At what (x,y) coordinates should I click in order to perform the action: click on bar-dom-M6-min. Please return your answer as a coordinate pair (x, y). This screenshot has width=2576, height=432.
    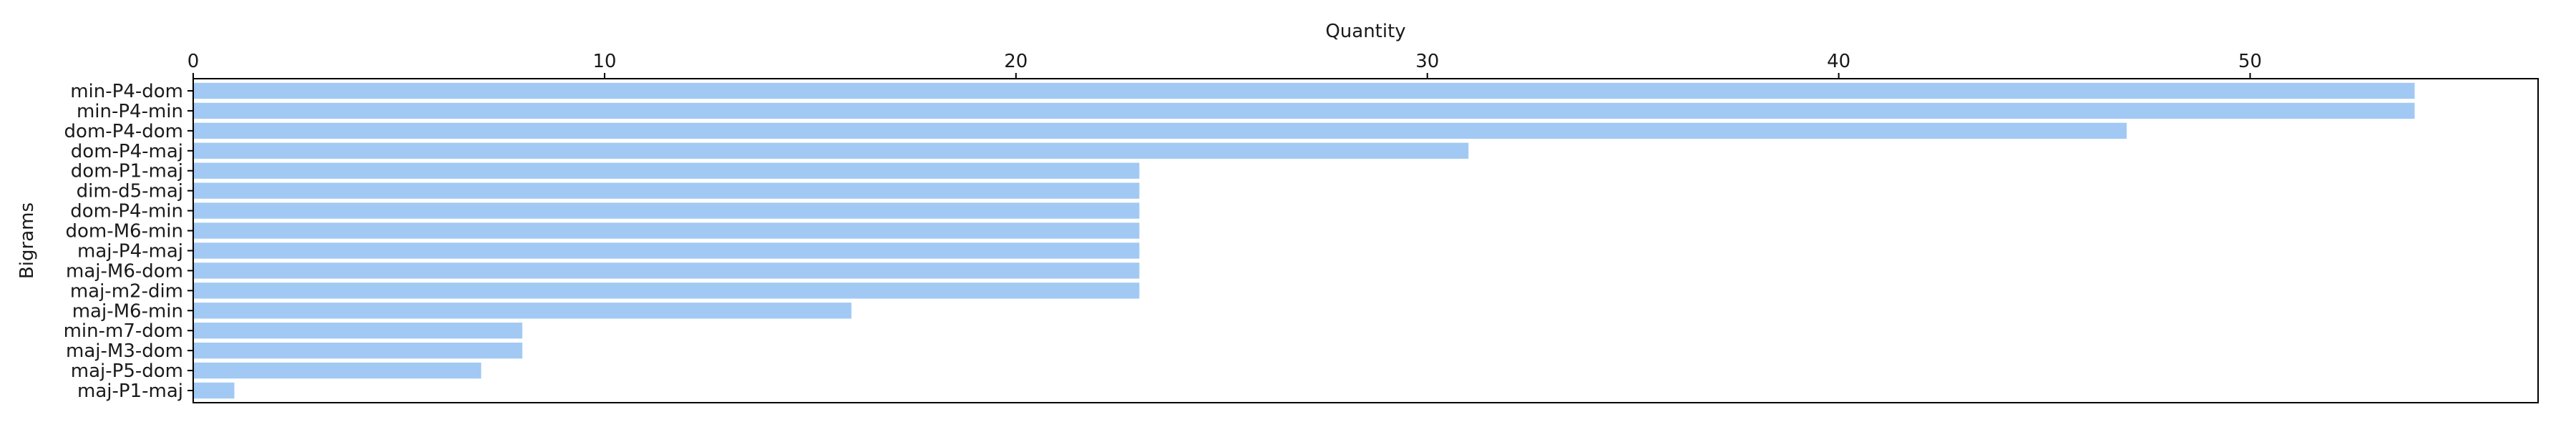
    Looking at the image, I should click on (666, 230).